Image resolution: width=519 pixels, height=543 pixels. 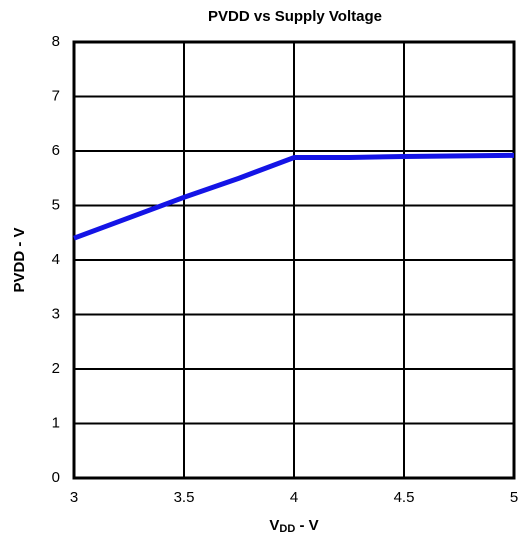 I want to click on x-label-rest: - V, so click(x=306, y=525).